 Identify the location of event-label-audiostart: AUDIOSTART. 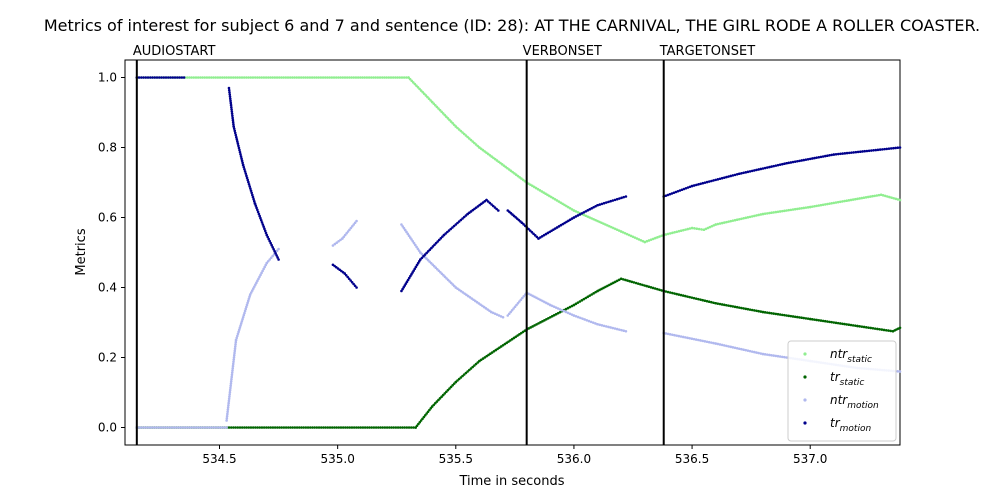
(174, 51).